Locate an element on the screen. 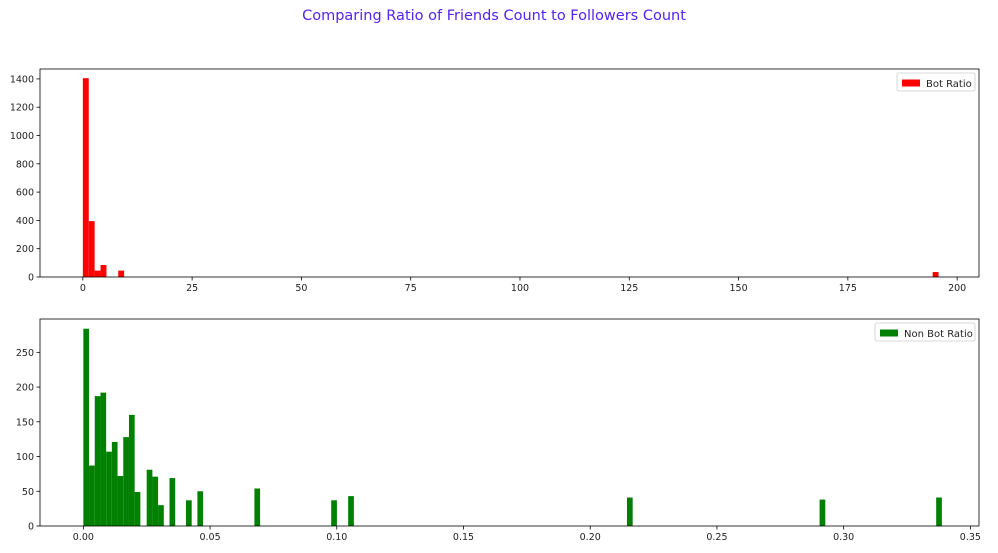 Image resolution: width=998 pixels, height=553 pixels. bot-xtick-label-4: 100 is located at coordinates (520, 288).